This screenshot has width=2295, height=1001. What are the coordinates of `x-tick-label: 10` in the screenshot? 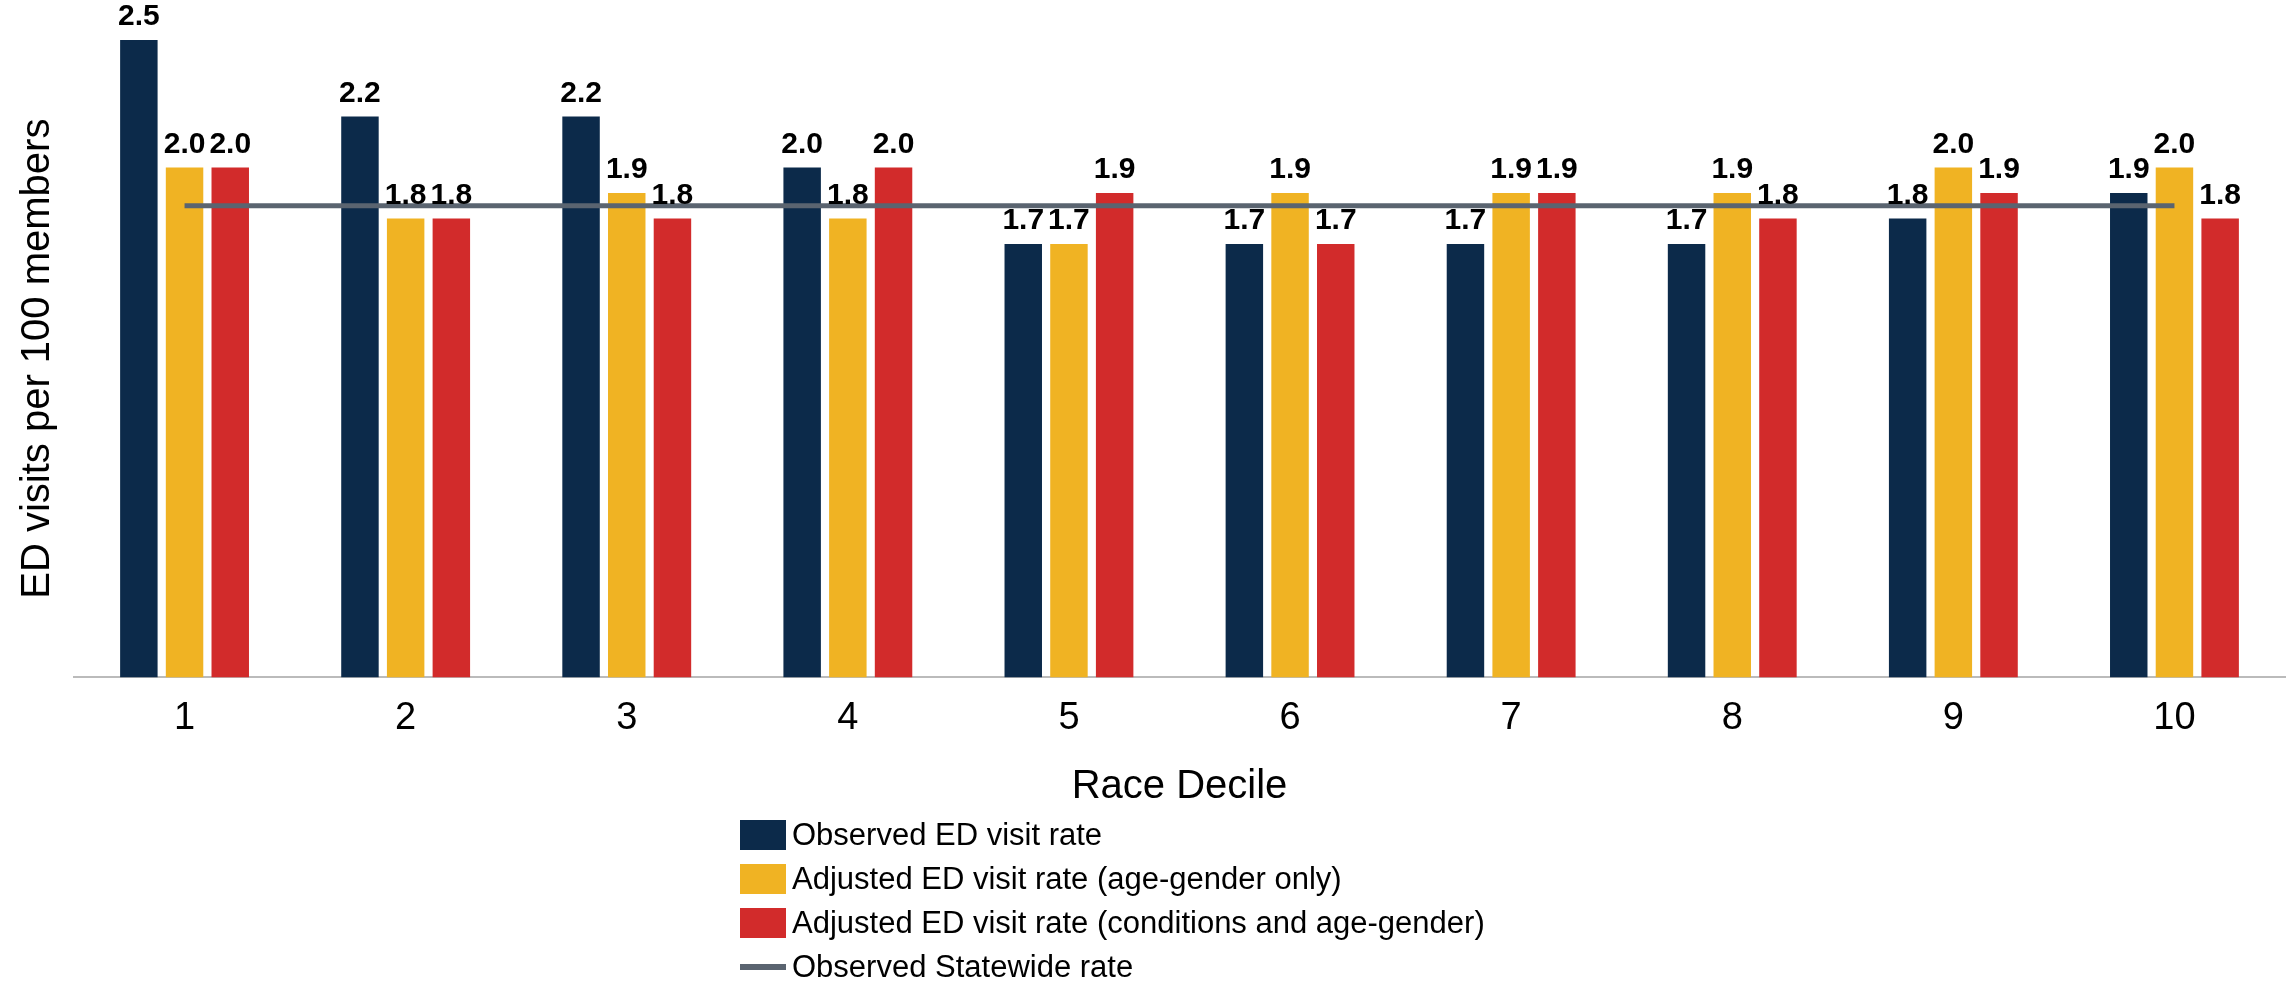 It's located at (2174, 715).